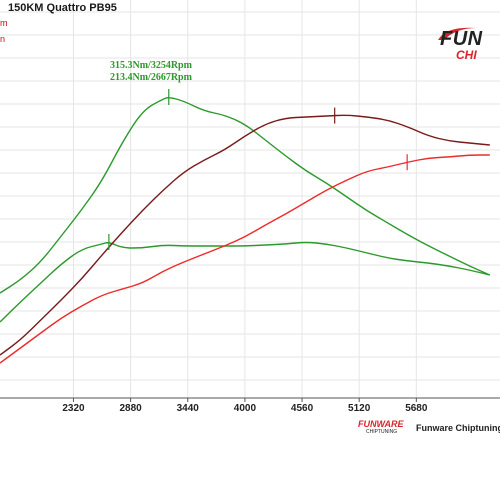  What do you see at coordinates (381, 424) in the screenshot?
I see `footer-logo-text: FUNWARE` at bounding box center [381, 424].